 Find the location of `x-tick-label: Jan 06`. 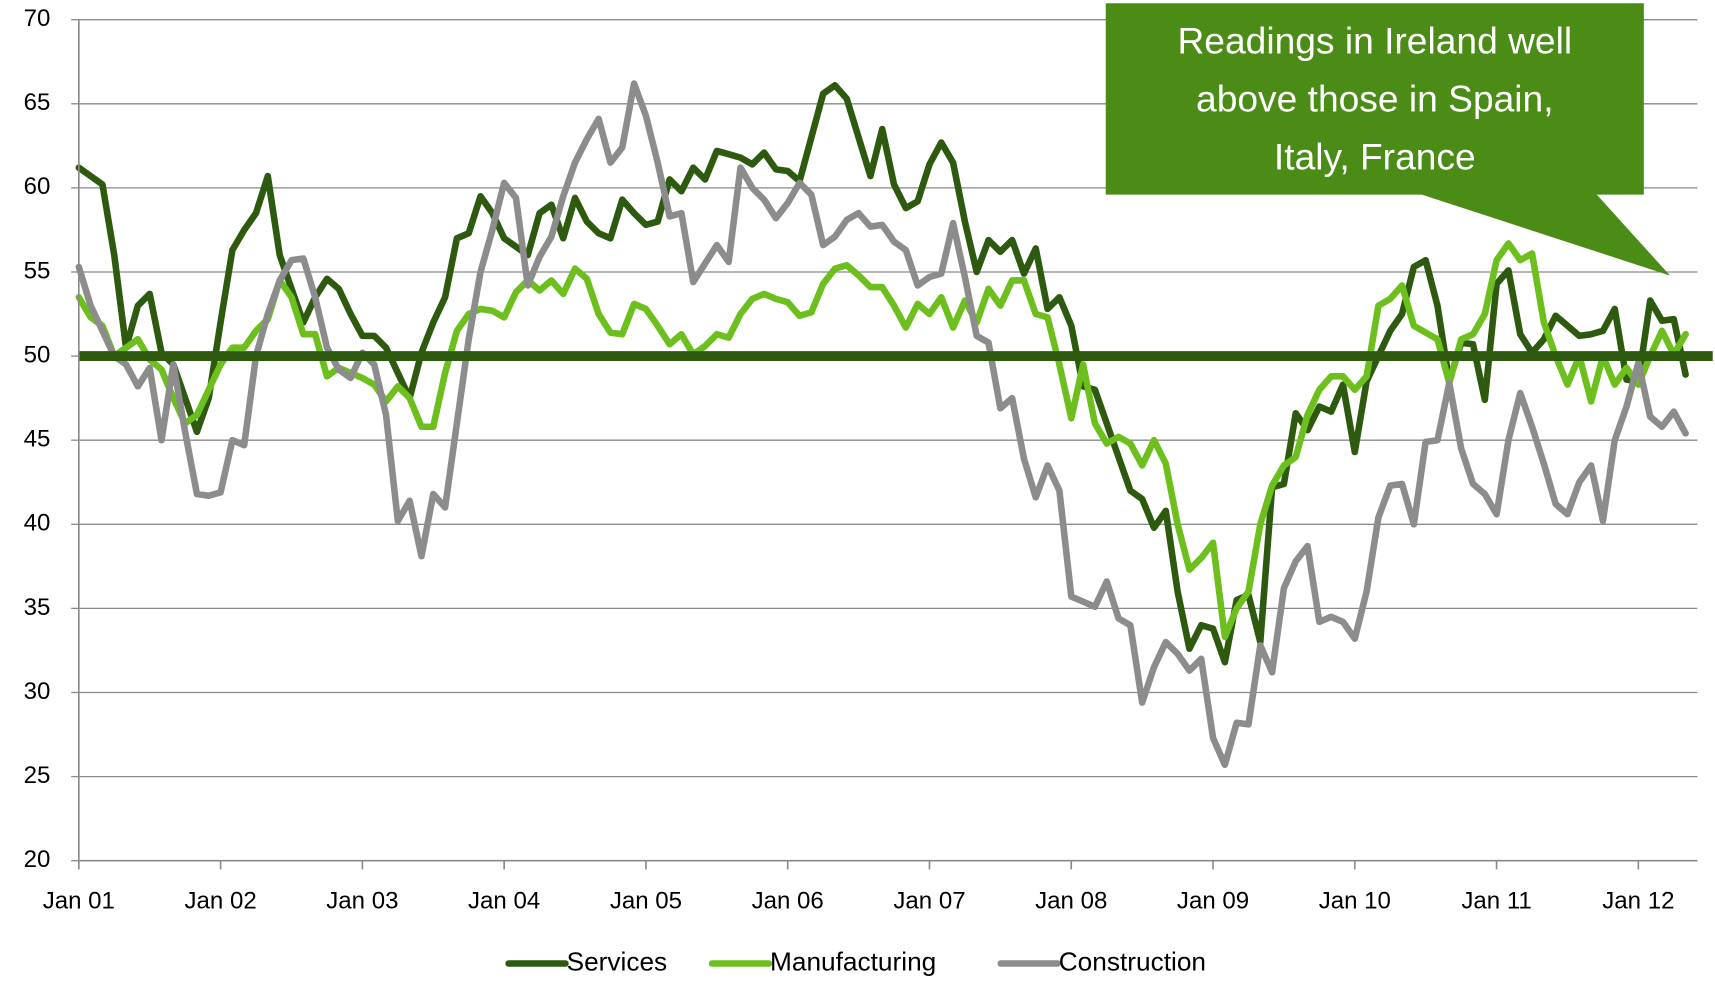

x-tick-label: Jan 06 is located at coordinates (788, 901).